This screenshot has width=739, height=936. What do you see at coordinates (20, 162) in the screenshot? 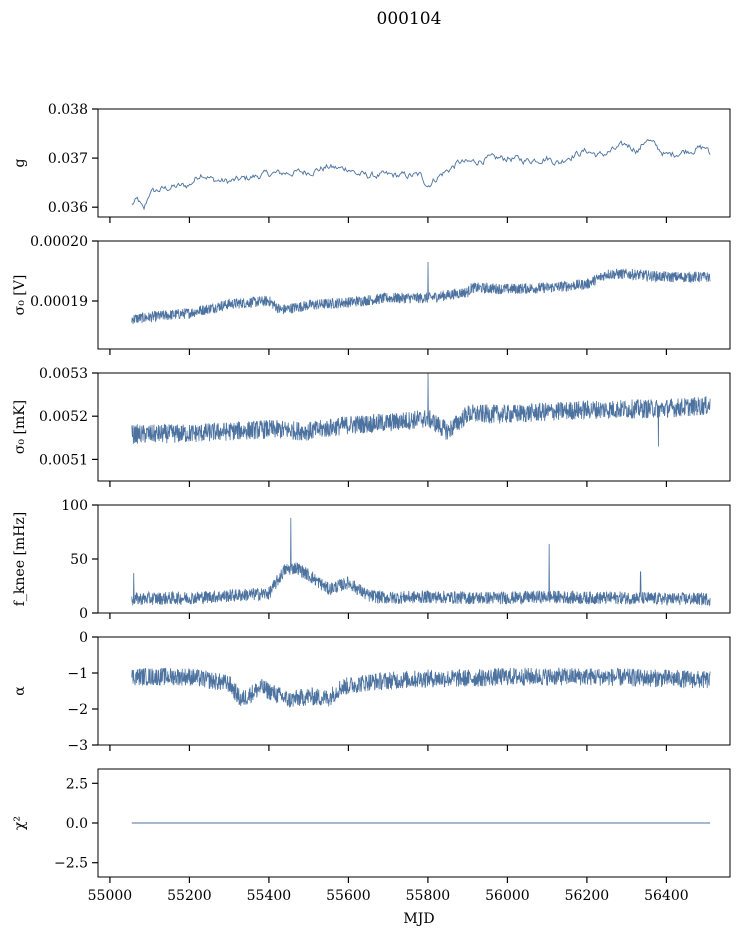
I see `y-axis-label: g` at bounding box center [20, 162].